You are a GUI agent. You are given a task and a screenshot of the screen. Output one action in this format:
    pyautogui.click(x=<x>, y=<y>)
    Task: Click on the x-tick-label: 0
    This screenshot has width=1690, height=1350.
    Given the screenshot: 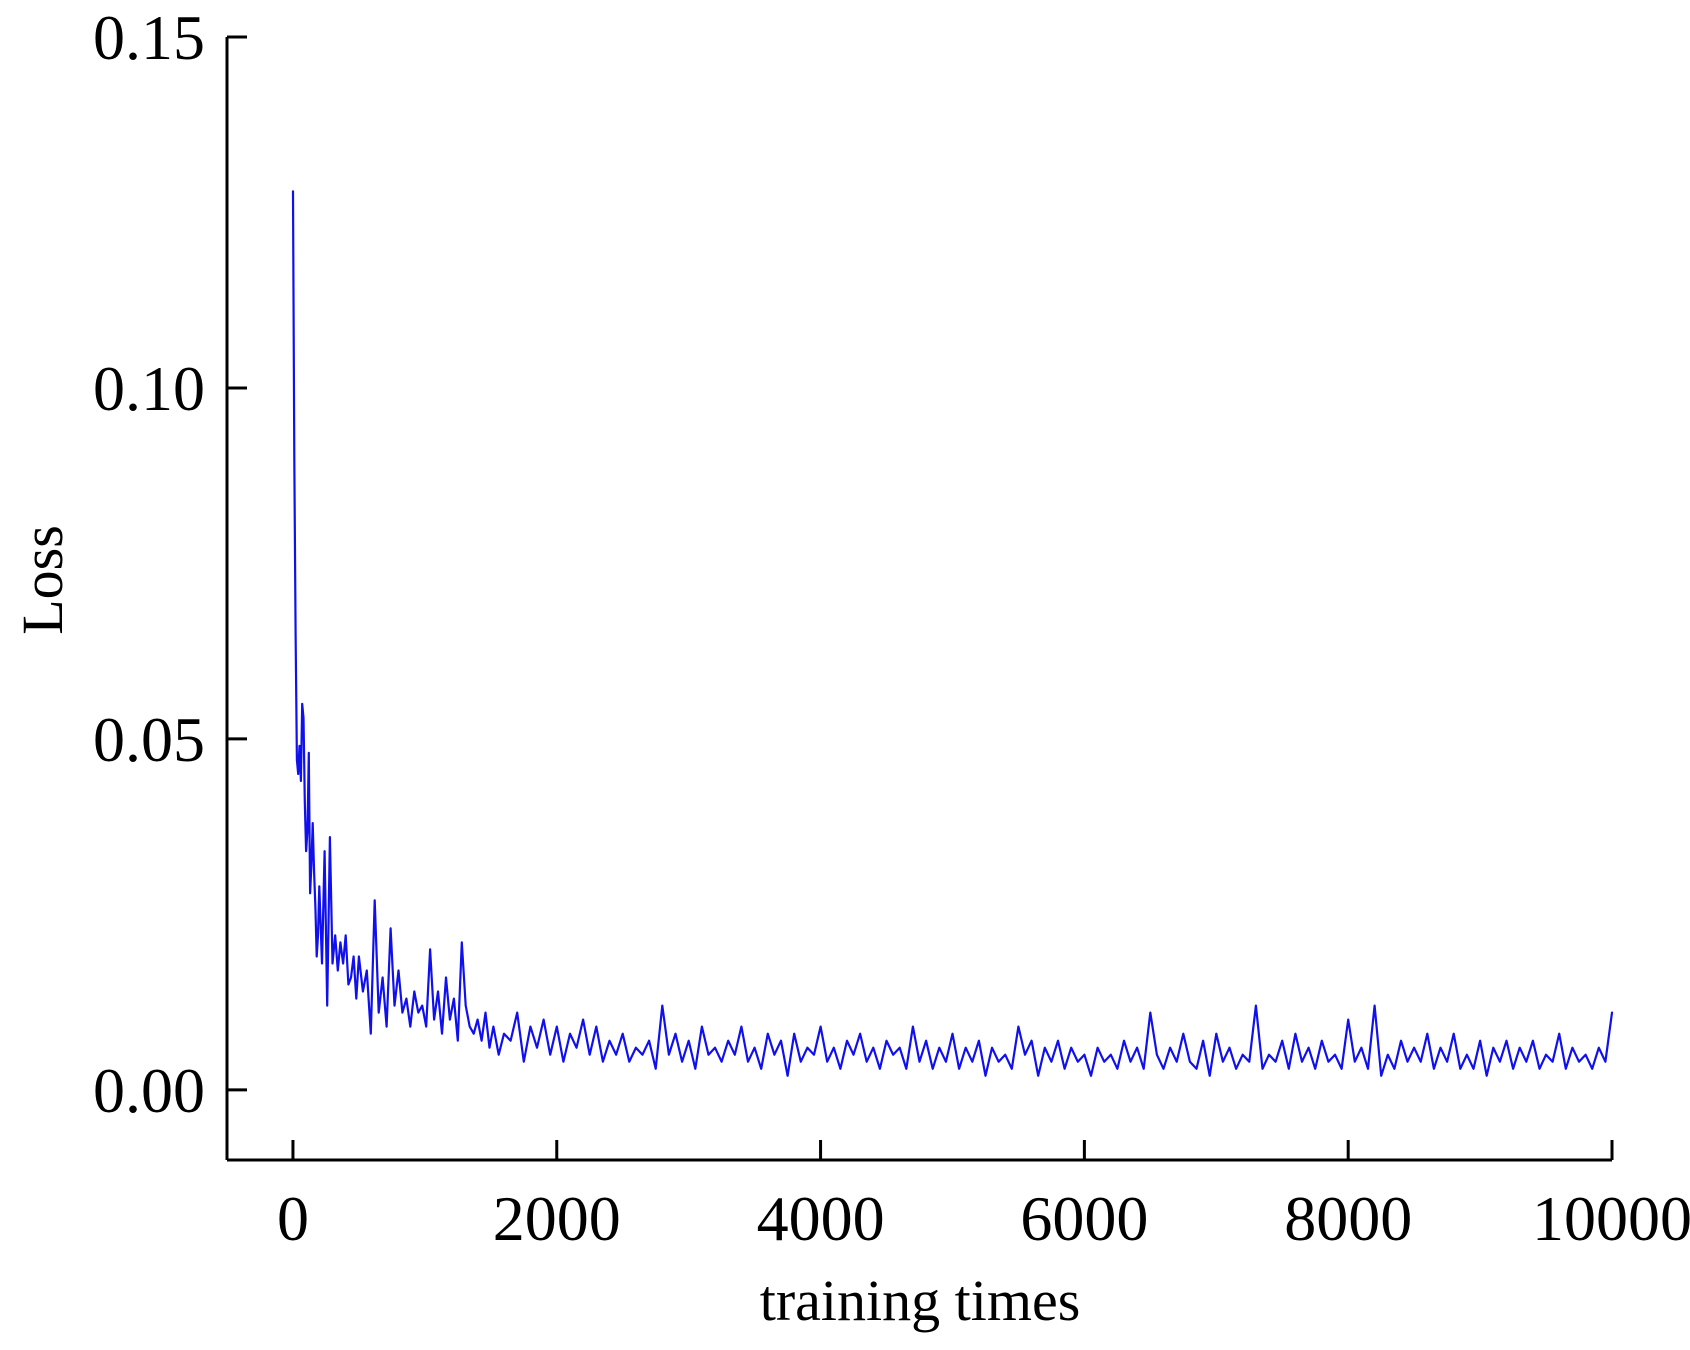 What is the action you would take?
    pyautogui.click(x=293, y=1218)
    